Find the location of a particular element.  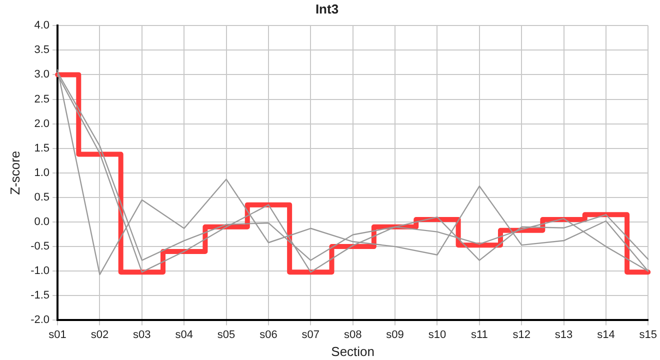

y-tick-label: -0.5 is located at coordinates (40, 246).